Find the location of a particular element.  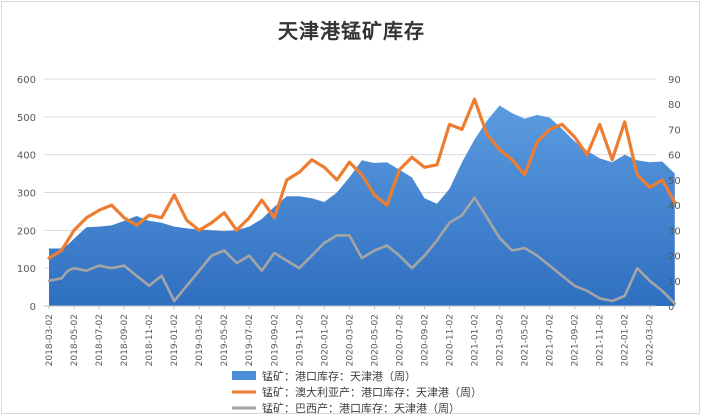

legend-label: 锰矿：巴西产：港口库存：天津港（周） is located at coordinates (361, 408).